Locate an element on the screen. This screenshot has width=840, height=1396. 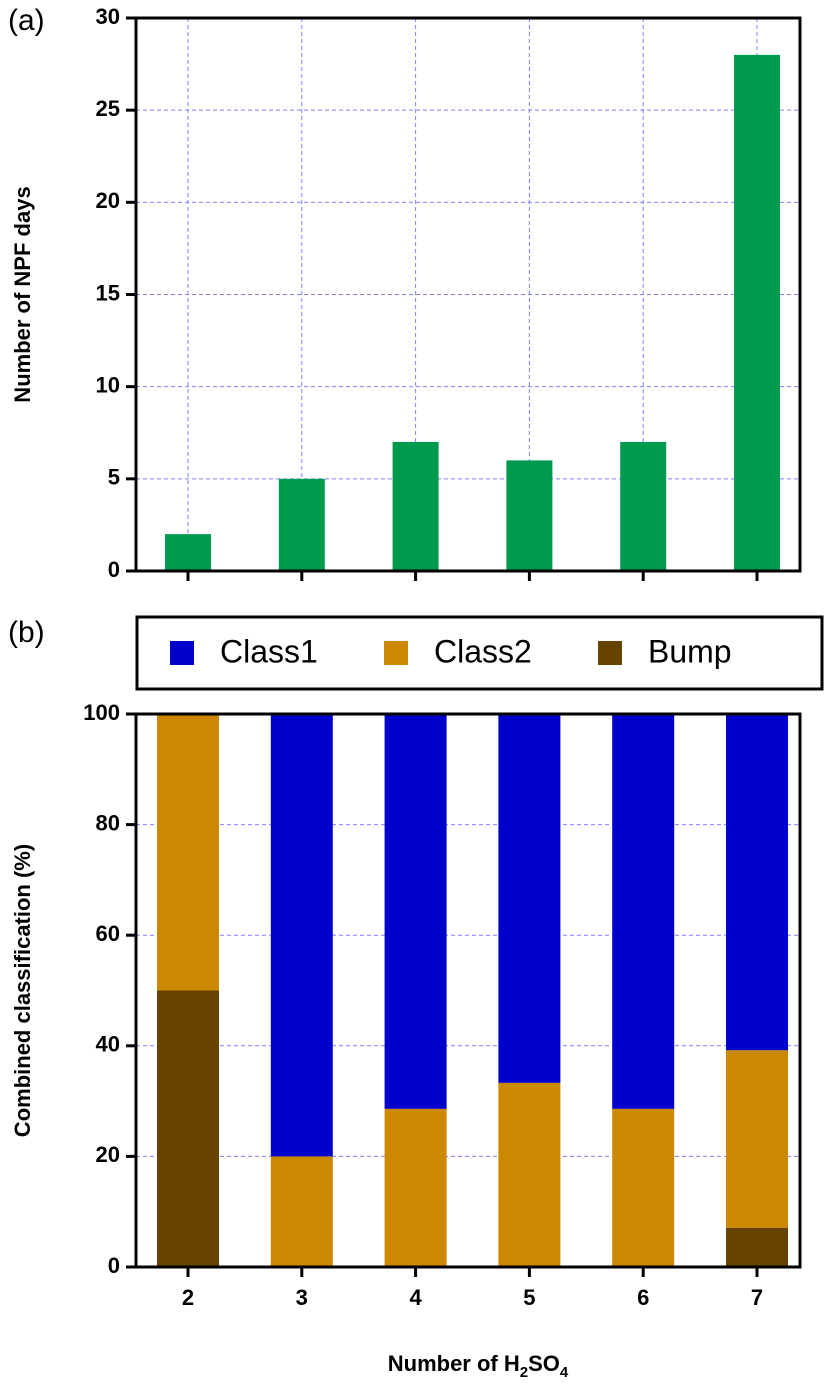
x-tick-label: 5 is located at coordinates (529, 1297).